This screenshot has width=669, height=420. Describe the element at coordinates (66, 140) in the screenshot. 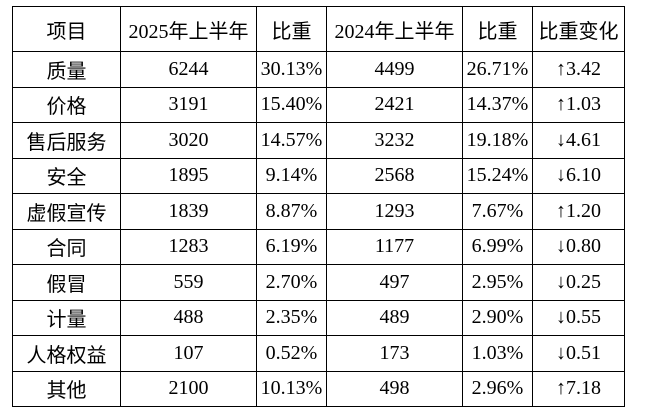

I see `row-label: 售后服务` at that location.